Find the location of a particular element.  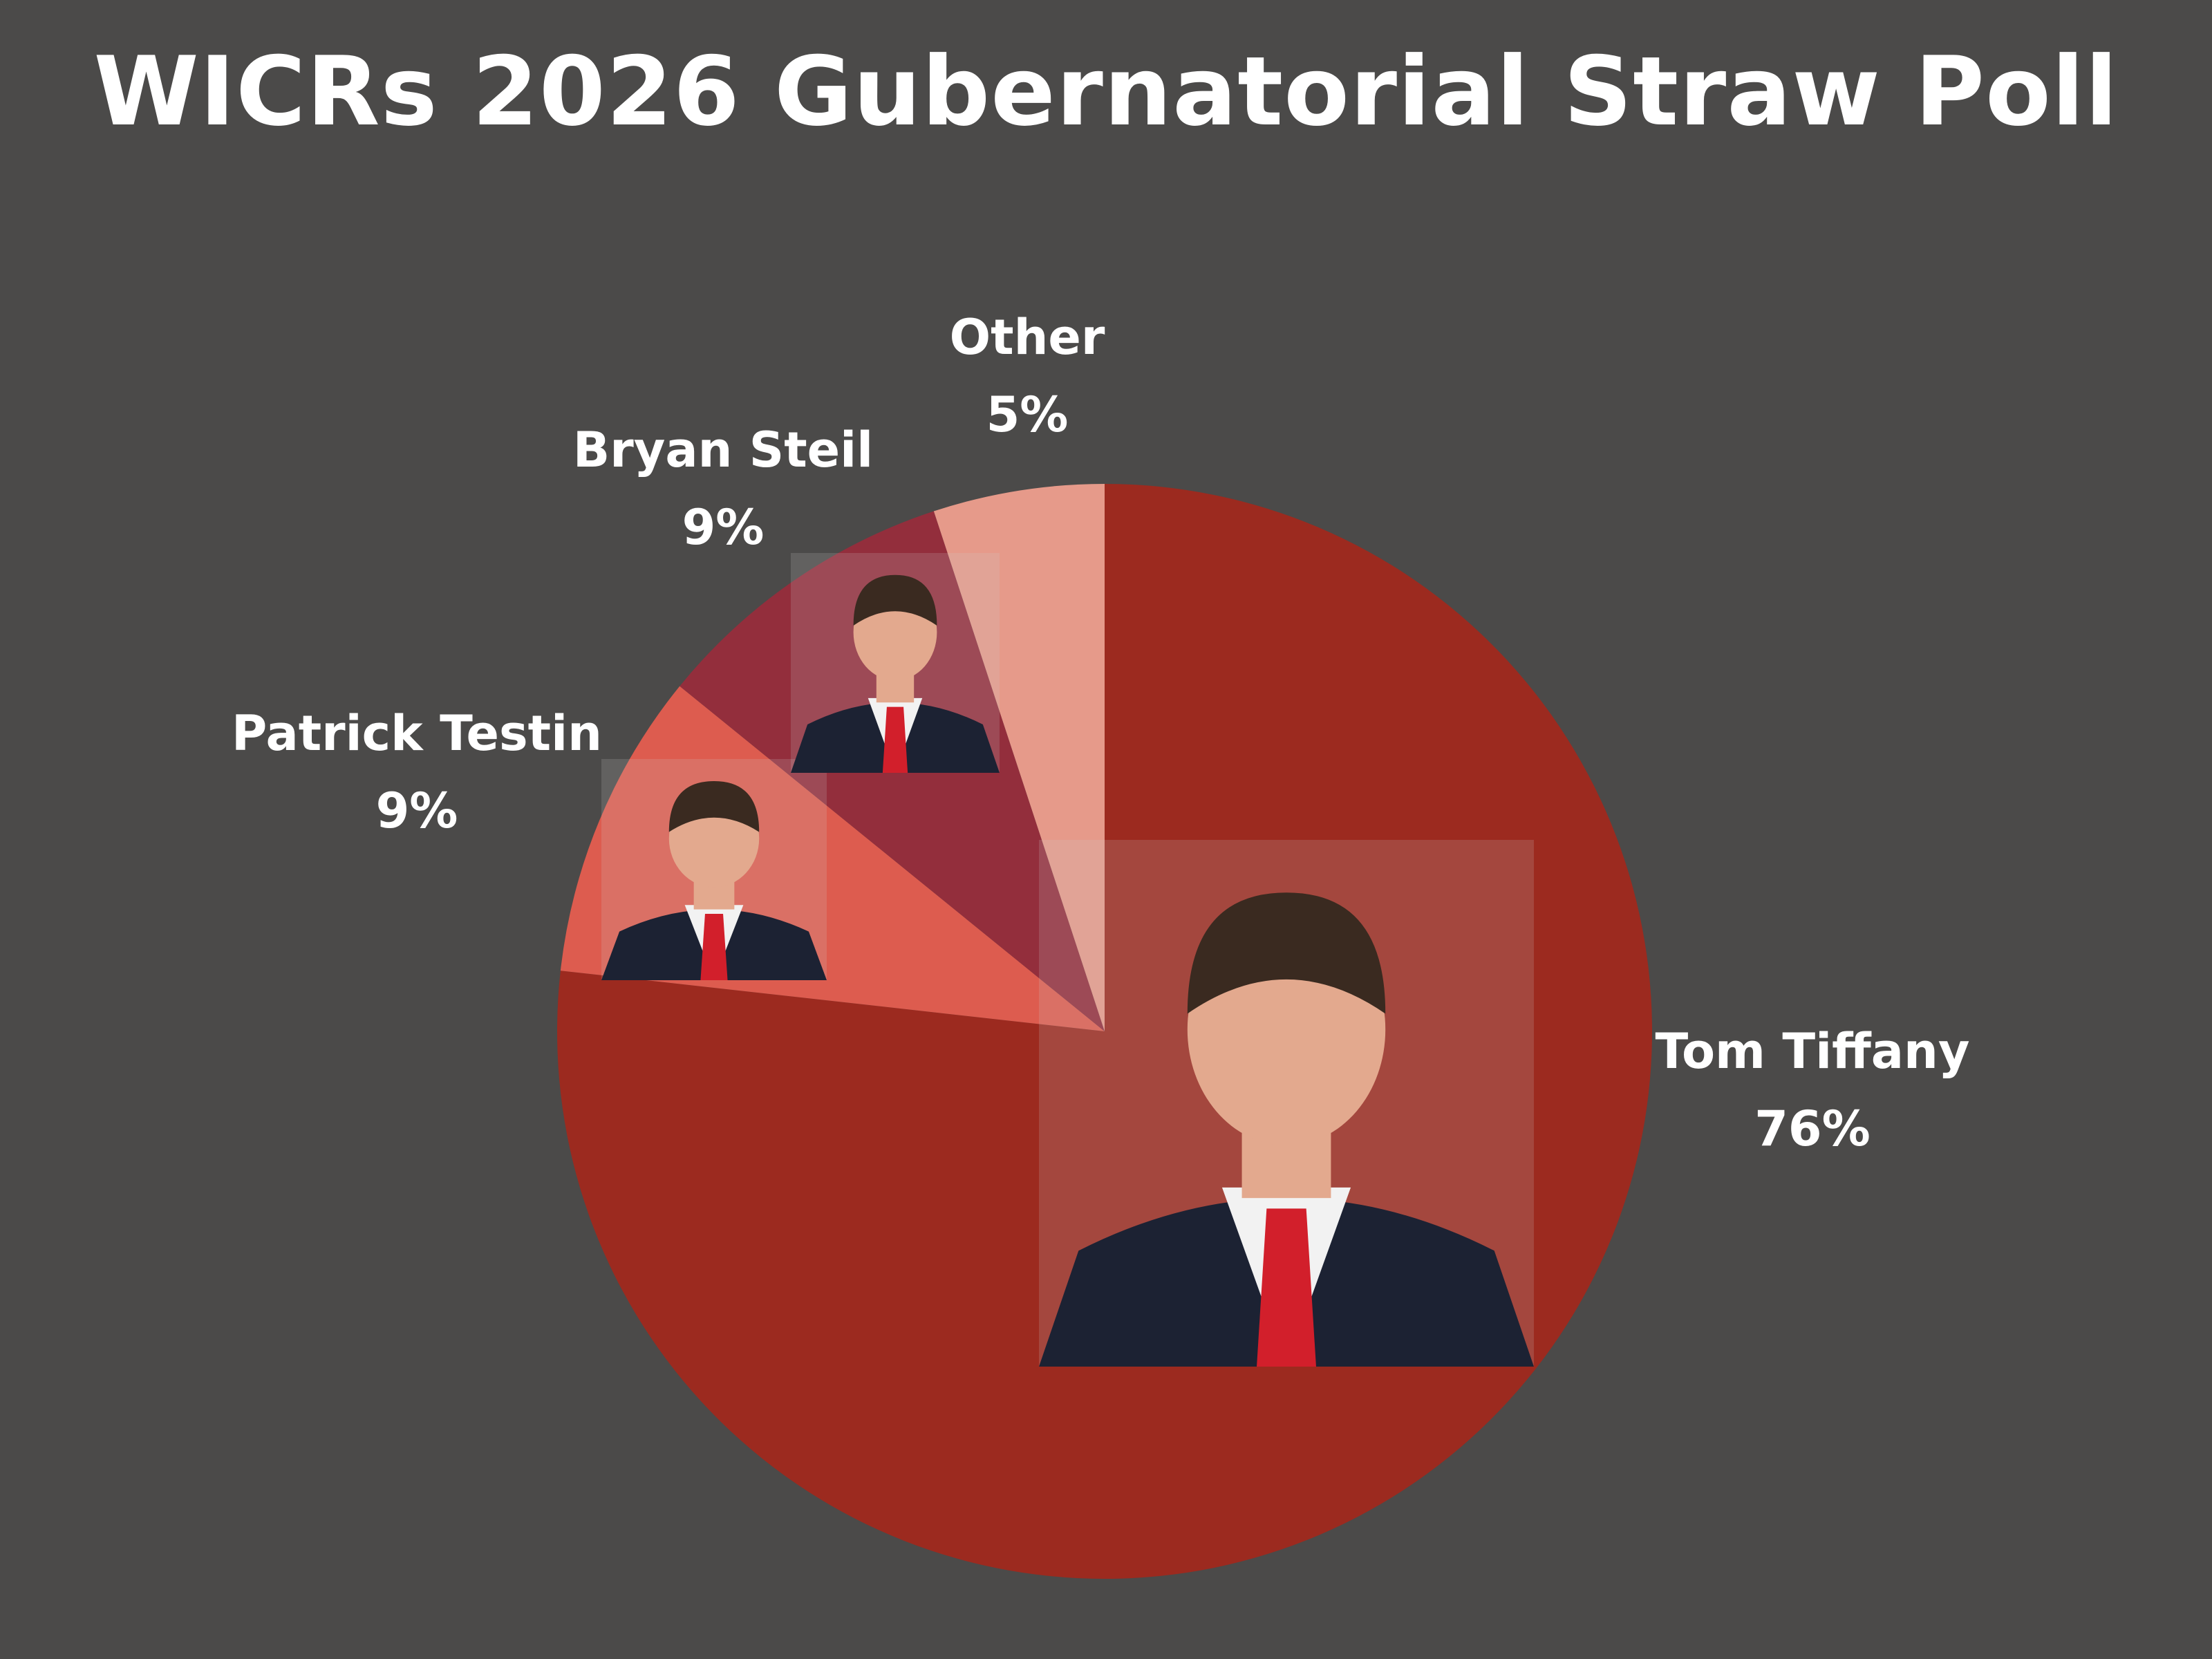

bryan-steil-photo is located at coordinates (896, 663).